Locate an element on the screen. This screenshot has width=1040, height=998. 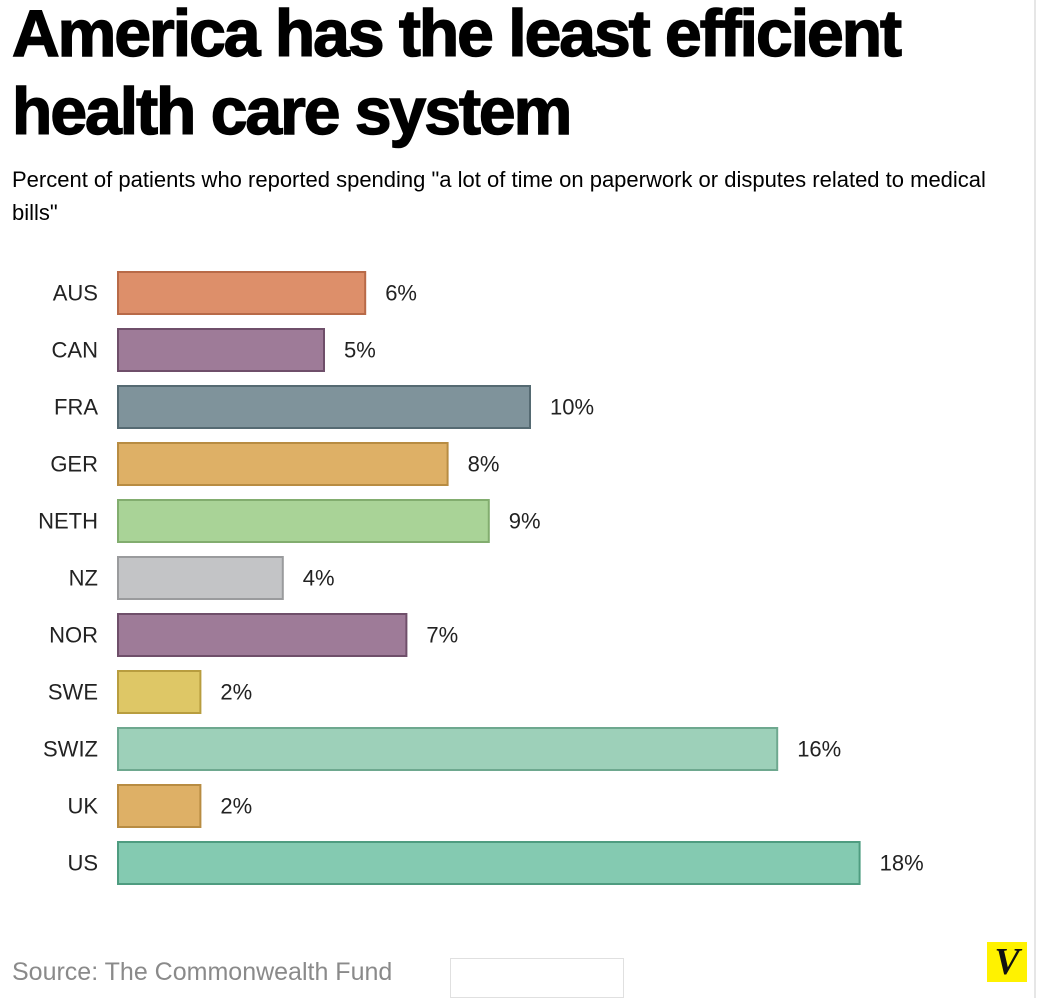
category-label: AUS is located at coordinates (75, 293).